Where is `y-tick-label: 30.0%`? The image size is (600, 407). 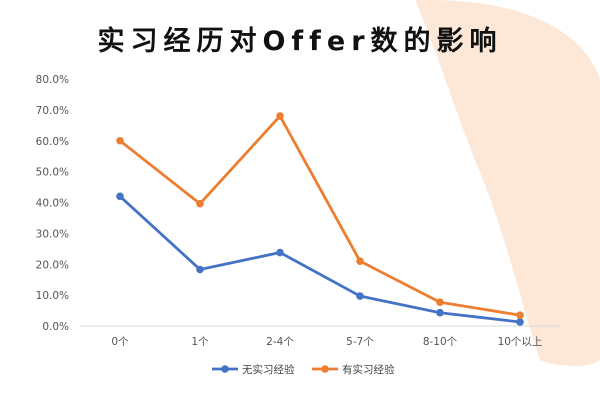
y-tick-label: 30.0% is located at coordinates (52, 234).